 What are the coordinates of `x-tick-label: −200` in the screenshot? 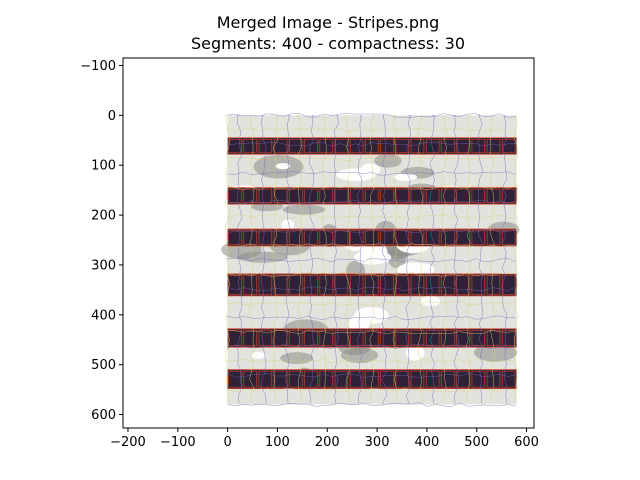 It's located at (128, 442).